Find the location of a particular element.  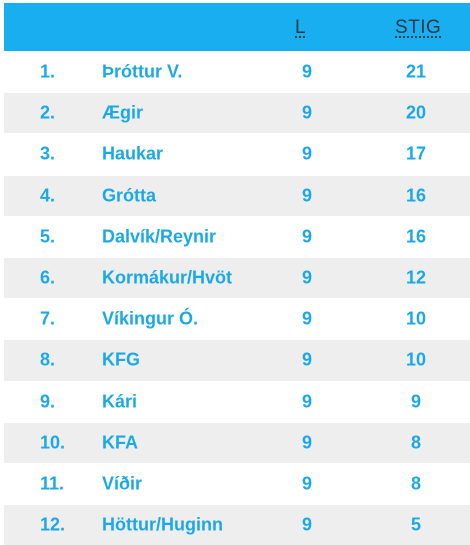

team-cell: Ægir is located at coordinates (123, 112).